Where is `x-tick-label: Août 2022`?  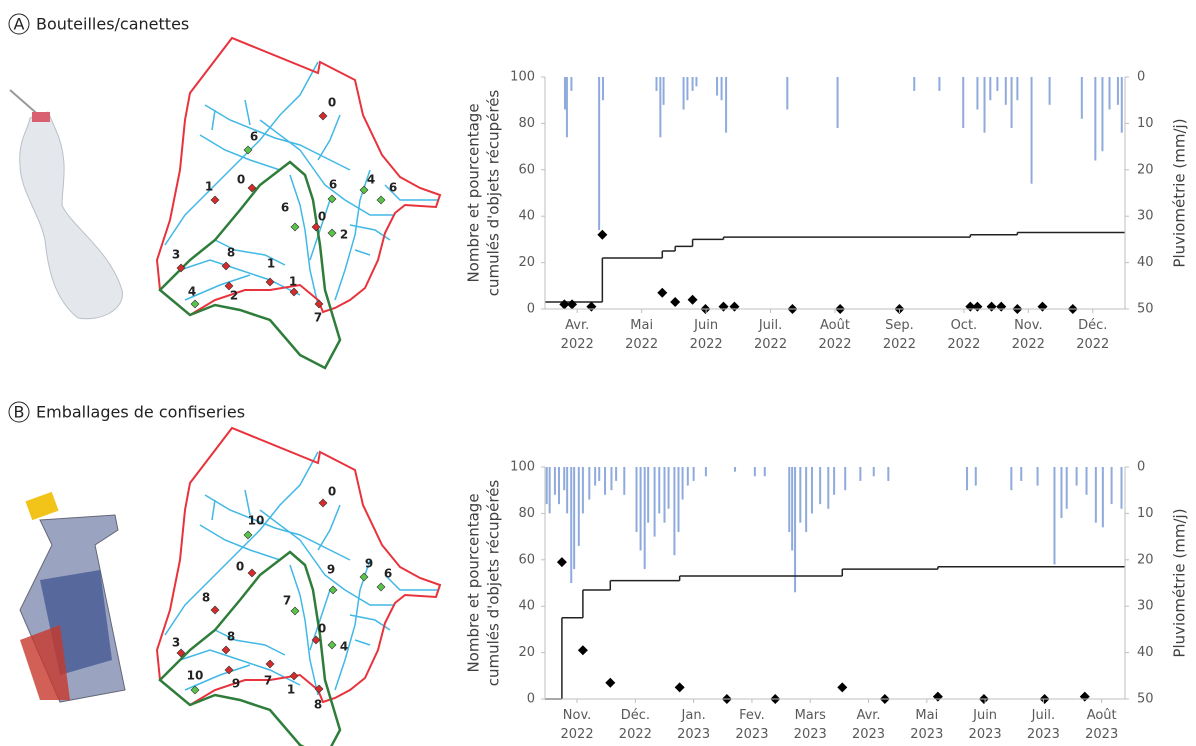
x-tick-label: Août 2022 is located at coordinates (834, 335).